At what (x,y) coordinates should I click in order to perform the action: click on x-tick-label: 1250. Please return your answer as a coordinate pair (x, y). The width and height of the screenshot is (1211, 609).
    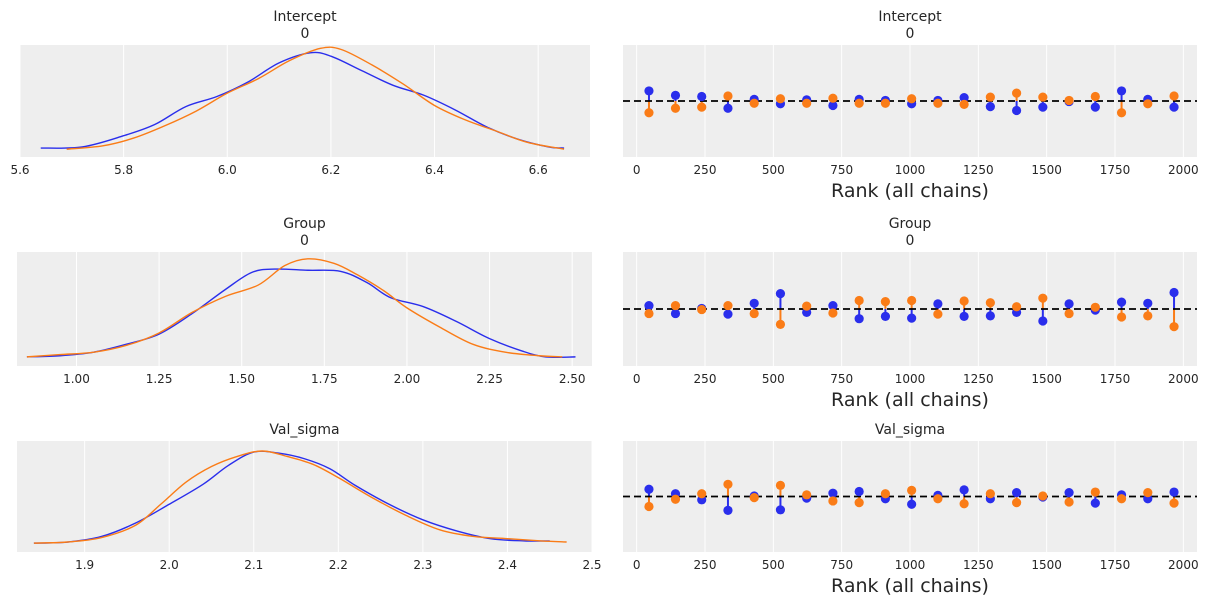
    Looking at the image, I should click on (978, 379).